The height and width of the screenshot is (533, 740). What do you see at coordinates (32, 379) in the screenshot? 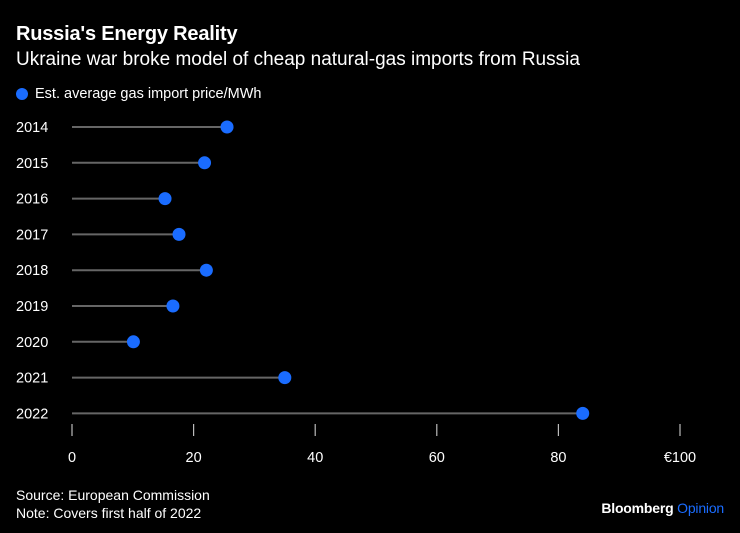
I see `year-label: 2021` at bounding box center [32, 379].